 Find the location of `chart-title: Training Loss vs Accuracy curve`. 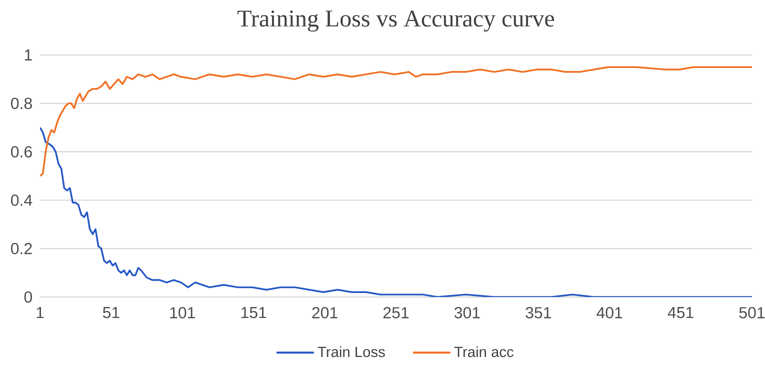

chart-title: Training Loss vs Accuracy curve is located at coordinates (396, 21).